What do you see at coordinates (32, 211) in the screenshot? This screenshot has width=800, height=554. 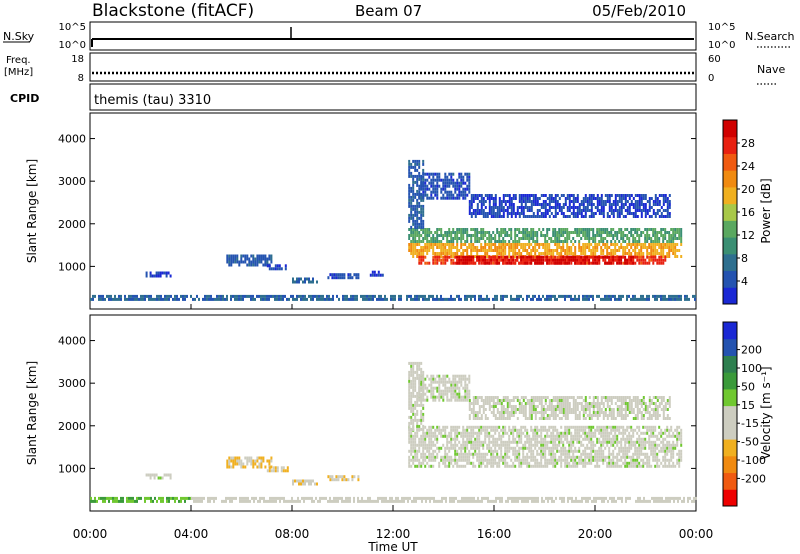 I see `power-y-axis-label: Slant Range [km]` at bounding box center [32, 211].